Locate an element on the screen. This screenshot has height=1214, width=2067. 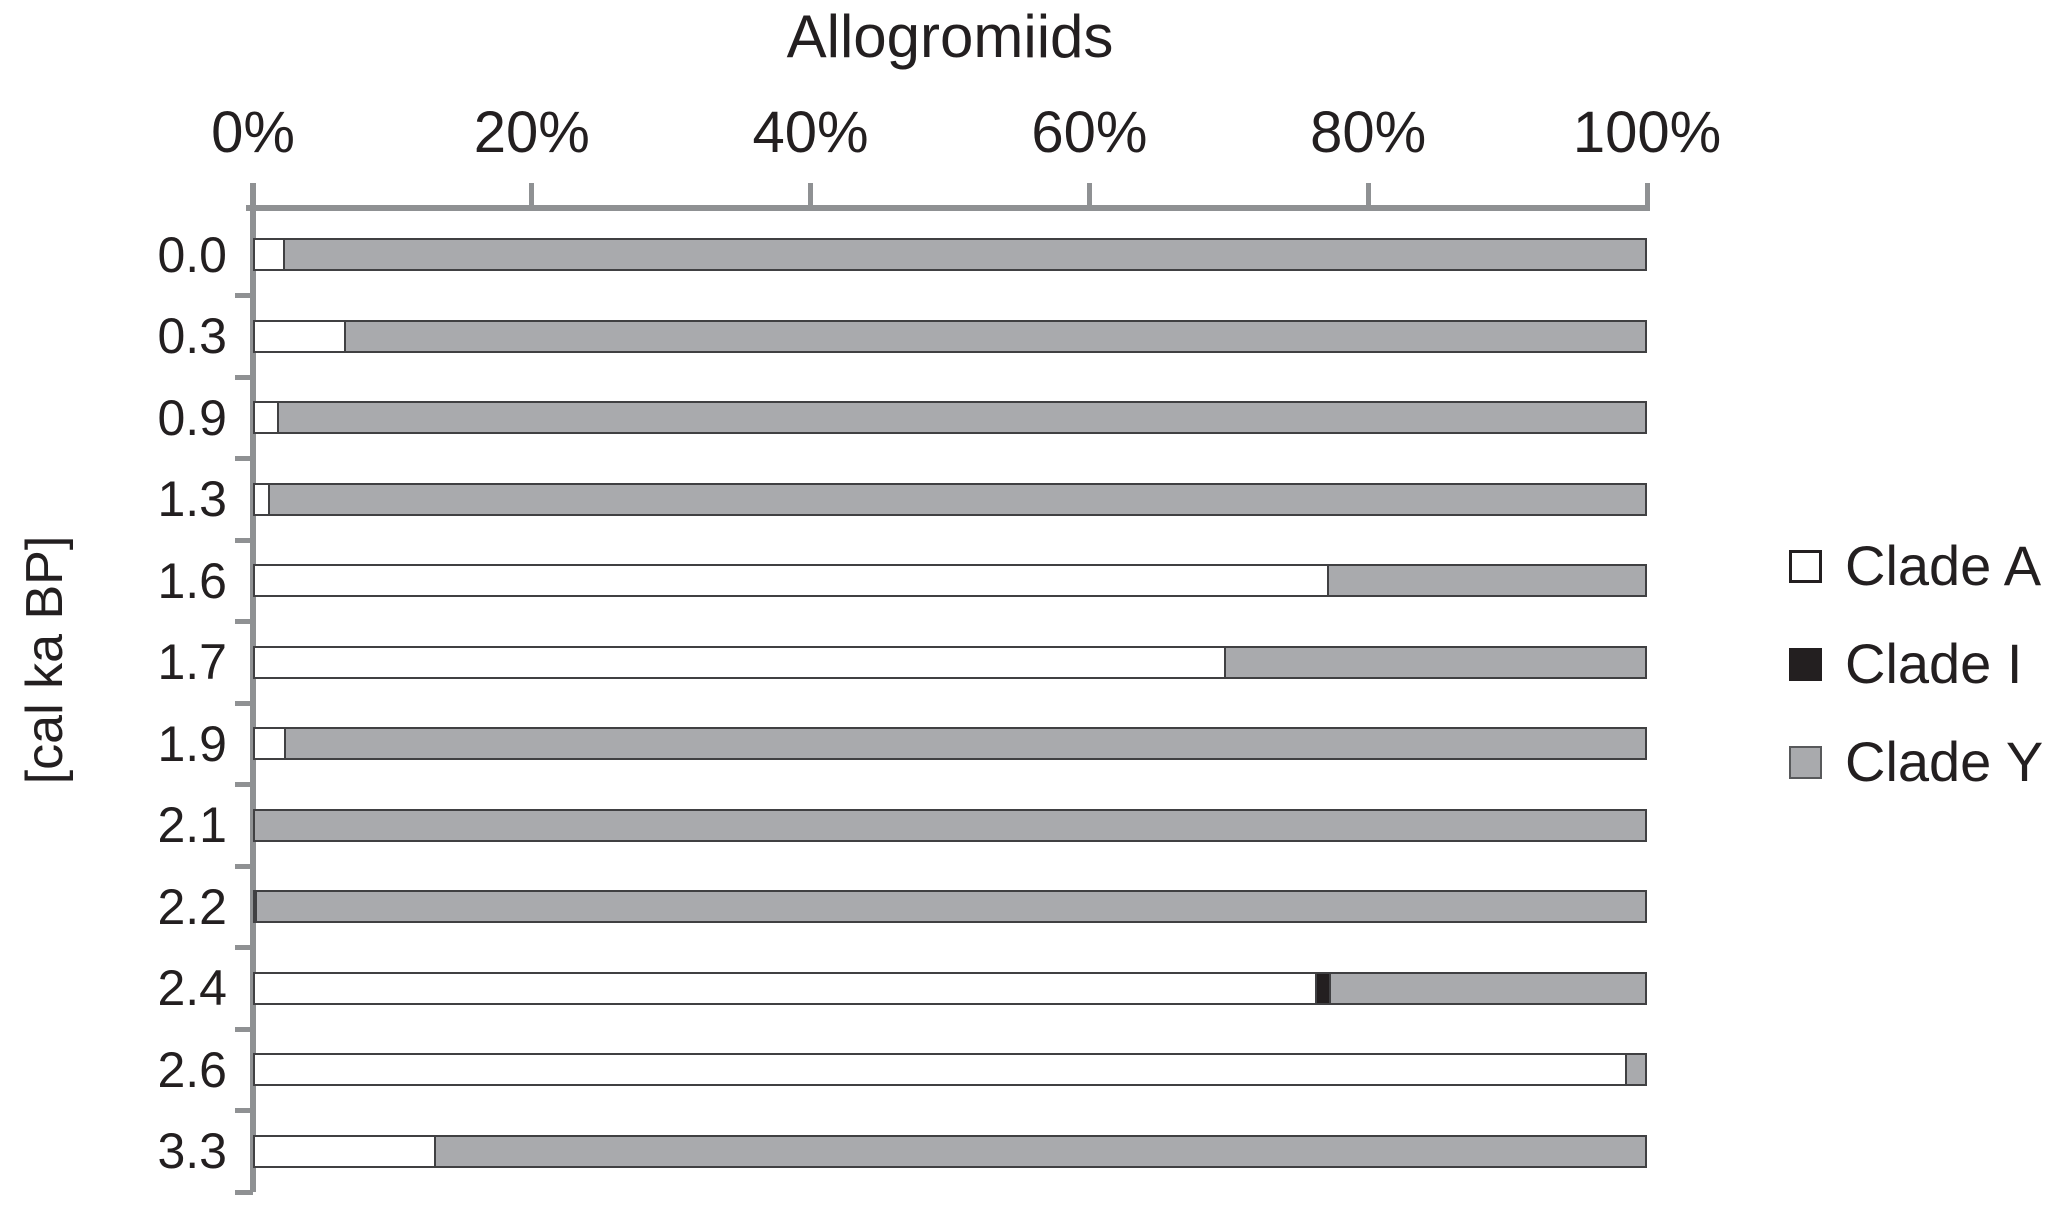
bar-row: 1.7 is located at coordinates (1033, 662).